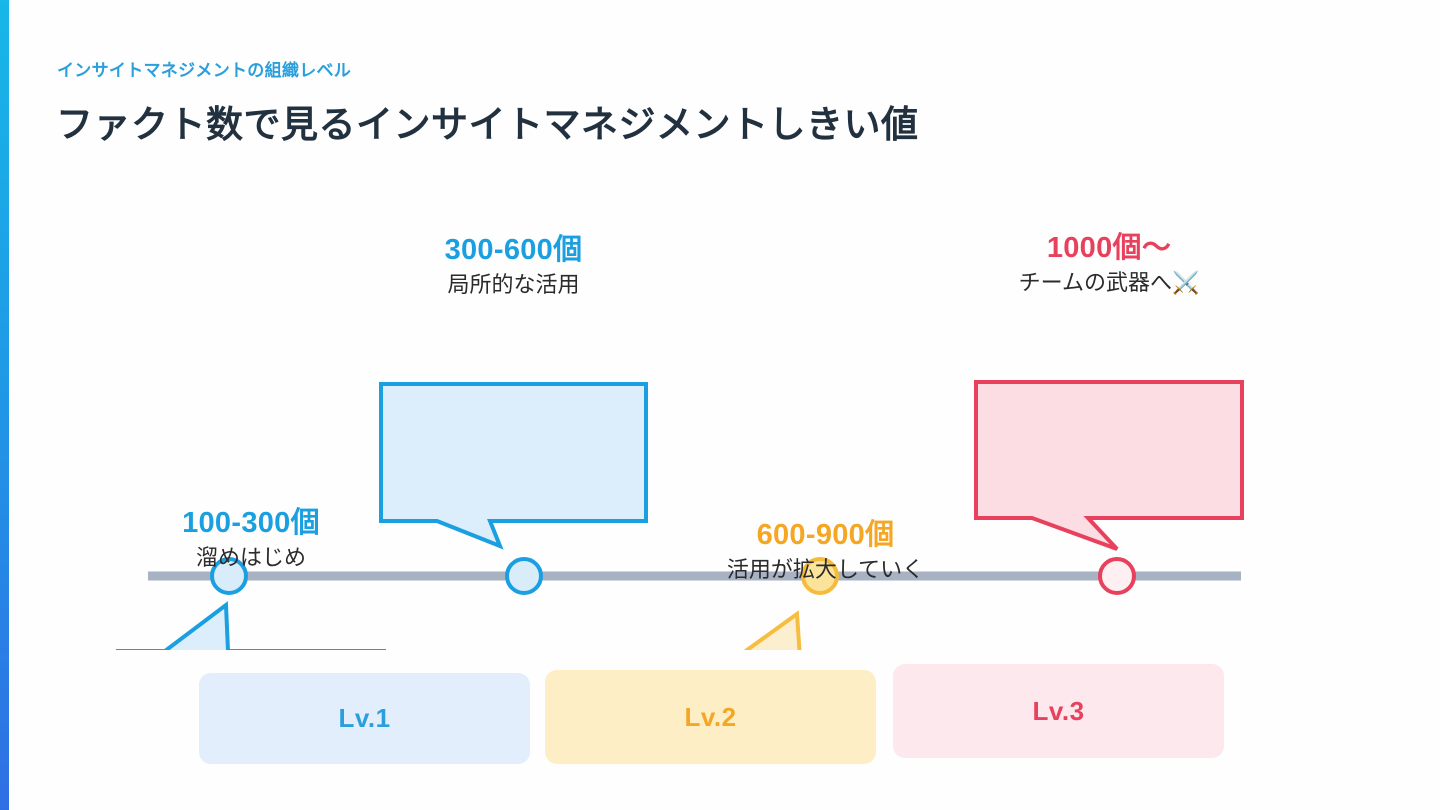 This screenshot has height=810, width=1440. I want to click on left-accent-bar, so click(4, 405).